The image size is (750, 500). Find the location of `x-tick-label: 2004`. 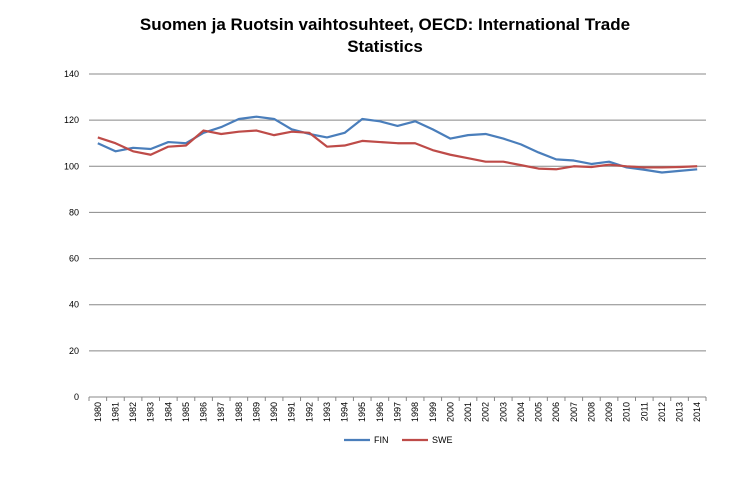

x-tick-label: 2004 is located at coordinates (521, 412).